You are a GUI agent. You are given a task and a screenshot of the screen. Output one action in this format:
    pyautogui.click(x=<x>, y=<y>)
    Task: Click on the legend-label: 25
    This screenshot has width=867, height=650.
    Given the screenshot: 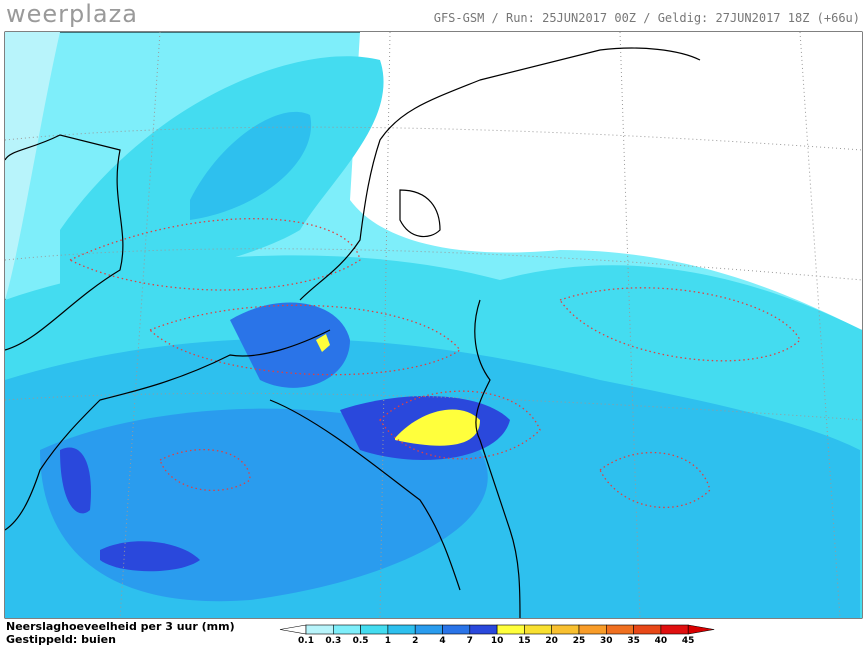 What is the action you would take?
    pyautogui.click(x=579, y=641)
    